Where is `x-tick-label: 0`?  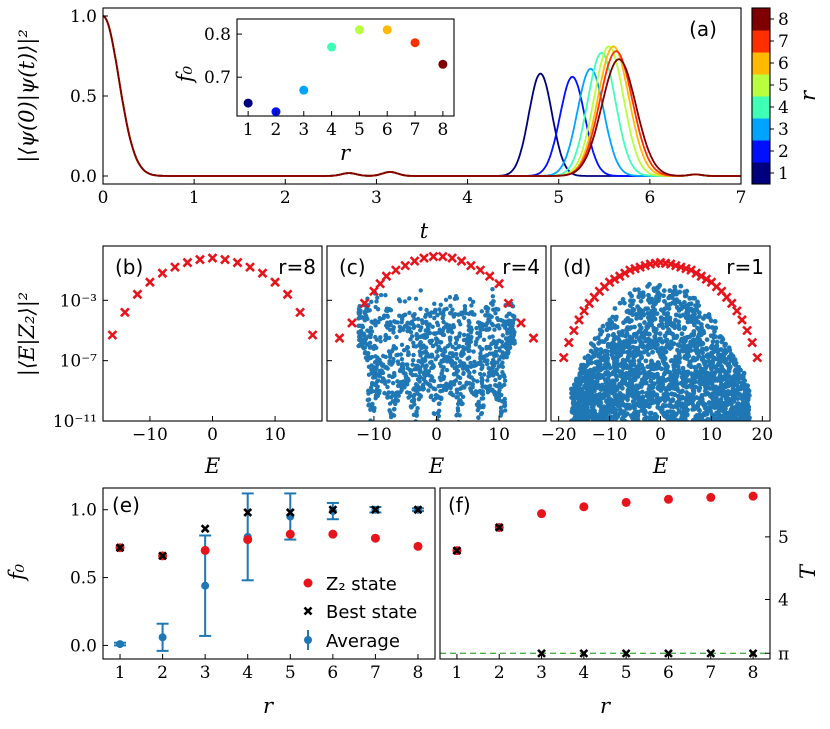 x-tick-label: 0 is located at coordinates (103, 198).